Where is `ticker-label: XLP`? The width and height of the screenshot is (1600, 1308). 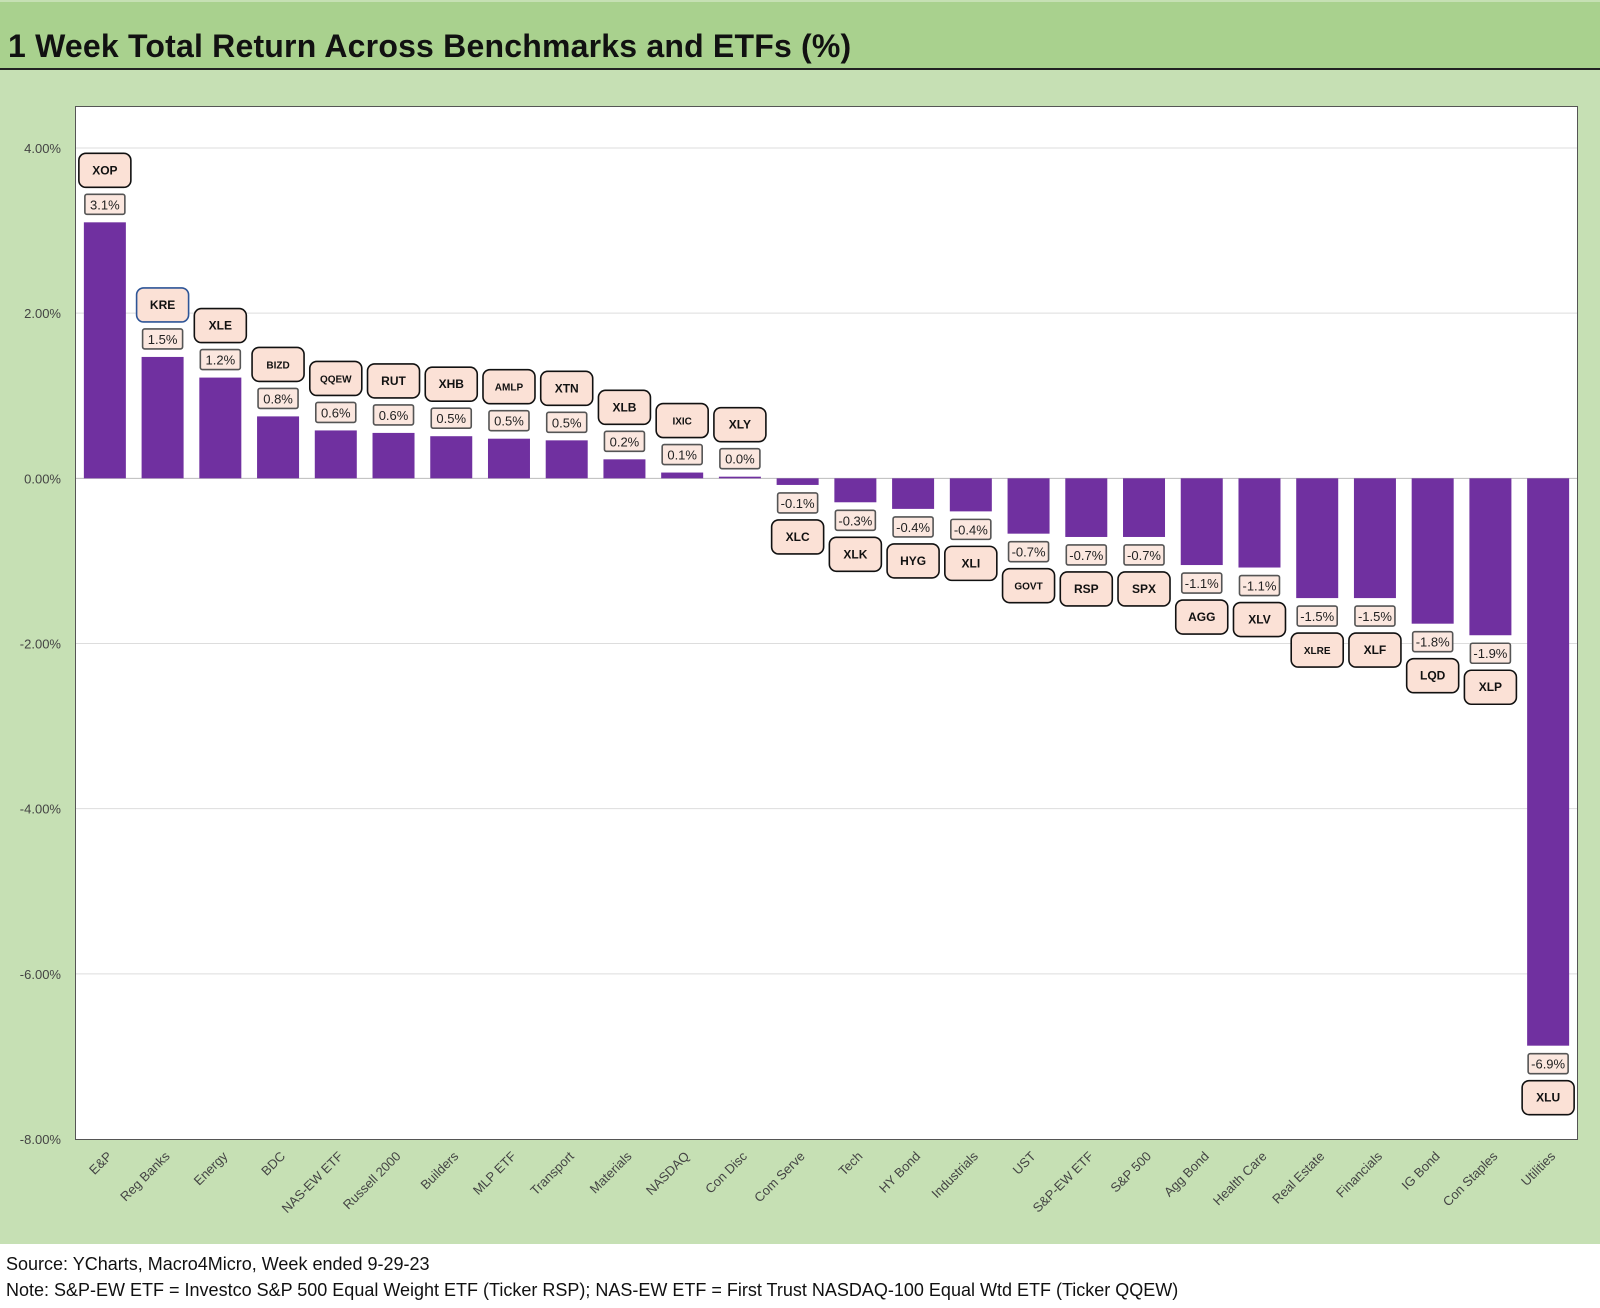
ticker-label: XLP is located at coordinates (1490, 687).